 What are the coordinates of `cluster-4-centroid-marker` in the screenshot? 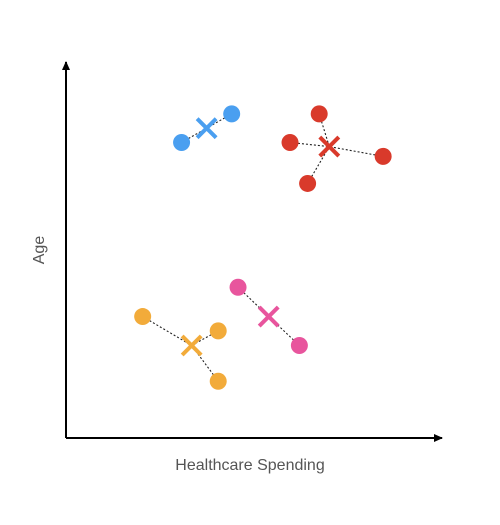 It's located at (268, 316).